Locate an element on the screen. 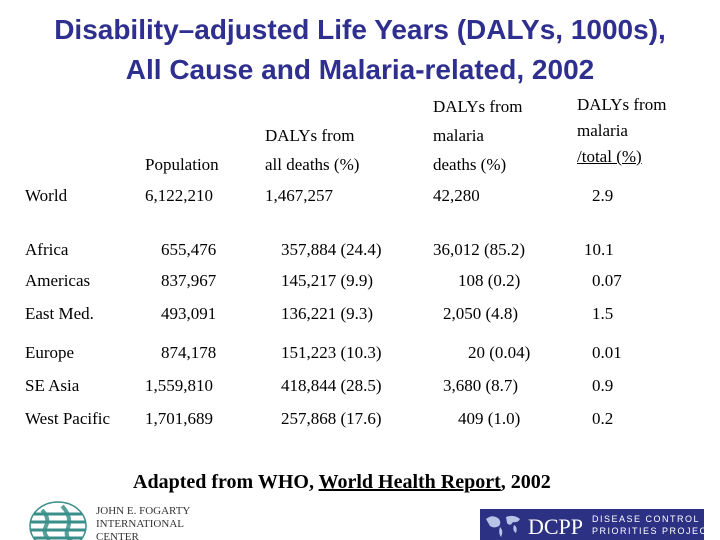 This screenshot has width=720, height=540. cell-region-world: World is located at coordinates (46, 195).